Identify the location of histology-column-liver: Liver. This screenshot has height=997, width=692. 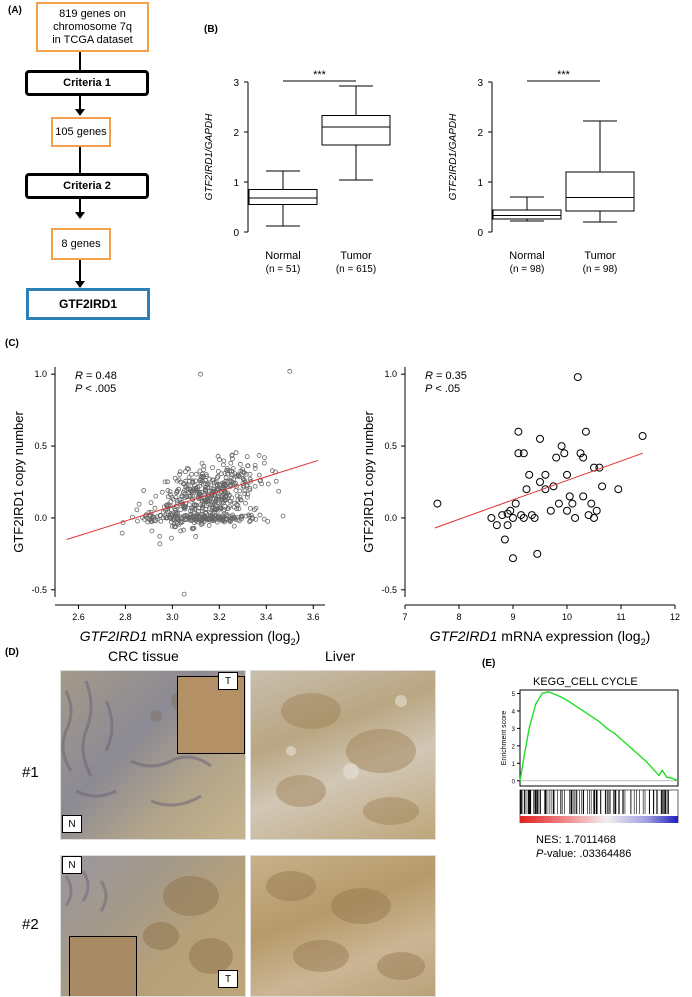
(340, 656).